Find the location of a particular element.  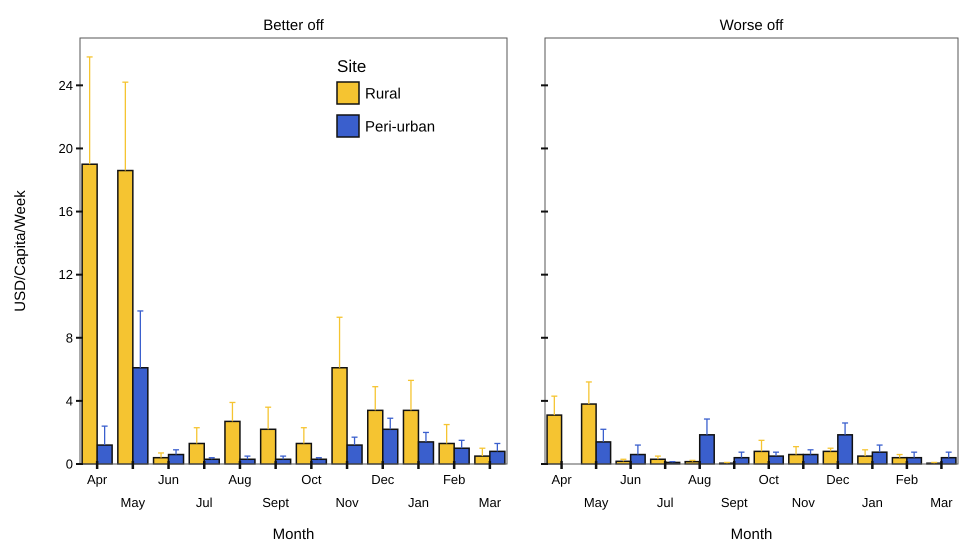

chart-title: Worse off is located at coordinates (752, 25).